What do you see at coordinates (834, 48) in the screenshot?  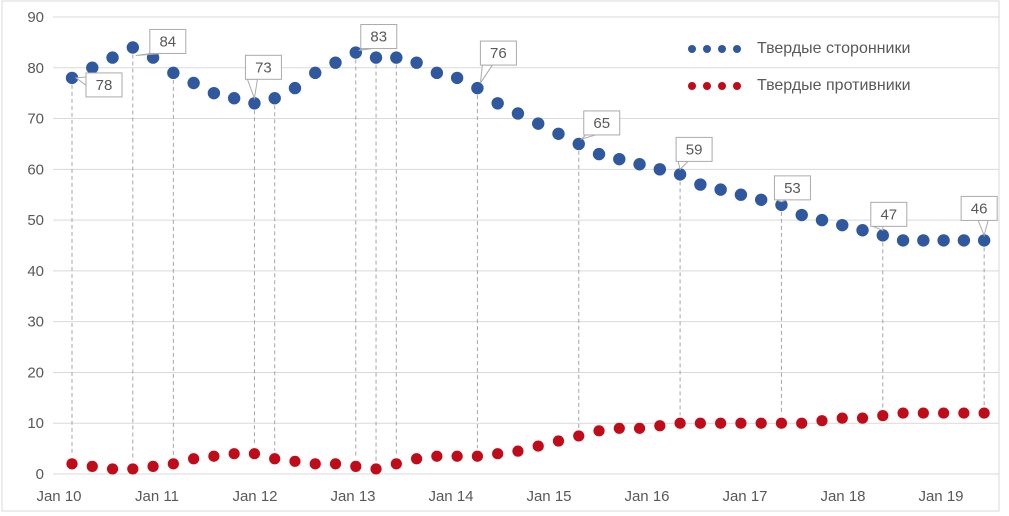 I see `legend-label-supporters: Твердые сторонники` at bounding box center [834, 48].